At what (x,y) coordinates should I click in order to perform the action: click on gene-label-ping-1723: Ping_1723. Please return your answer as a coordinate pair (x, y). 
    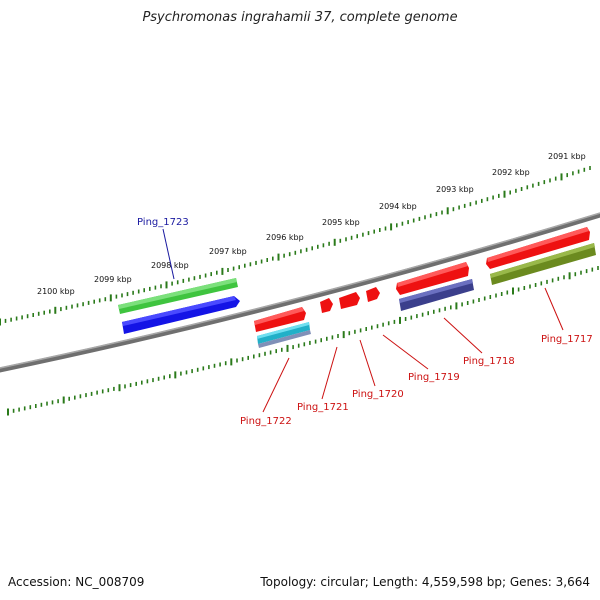
    Looking at the image, I should click on (163, 222).